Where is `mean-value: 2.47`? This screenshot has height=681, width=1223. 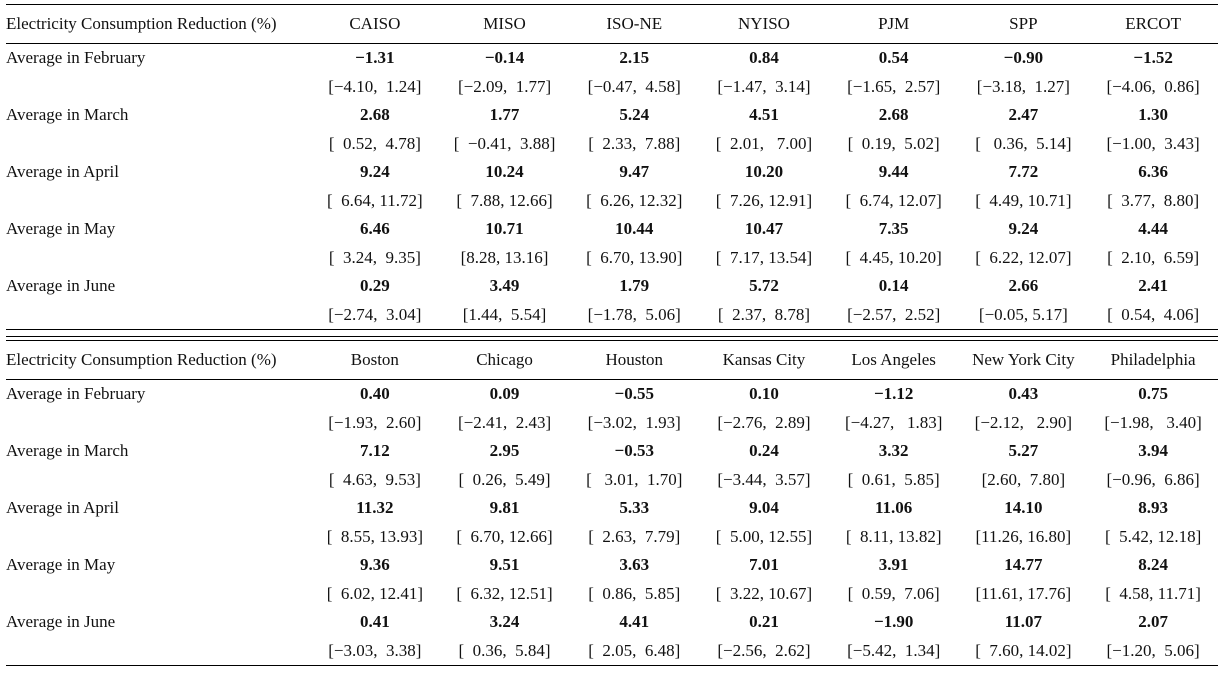 mean-value: 2.47 is located at coordinates (1023, 115).